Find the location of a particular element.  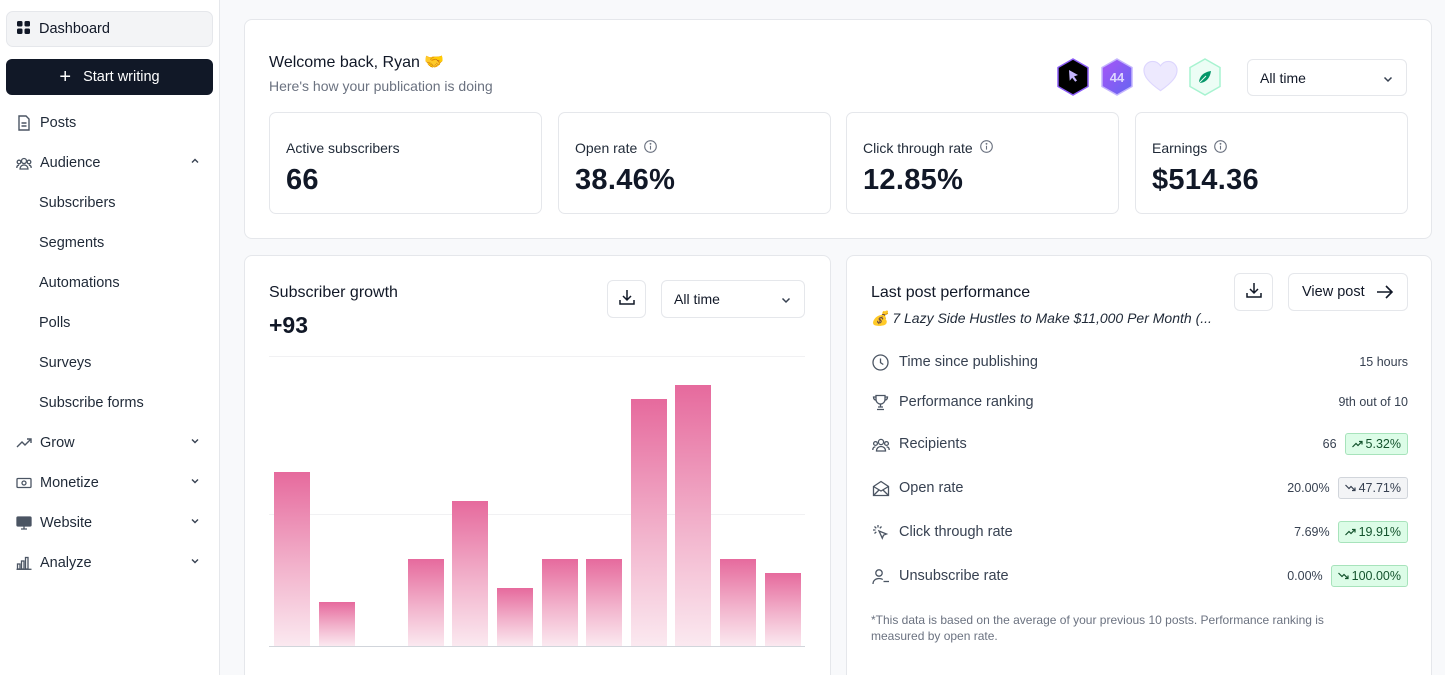

money-icon is located at coordinates (24, 483).